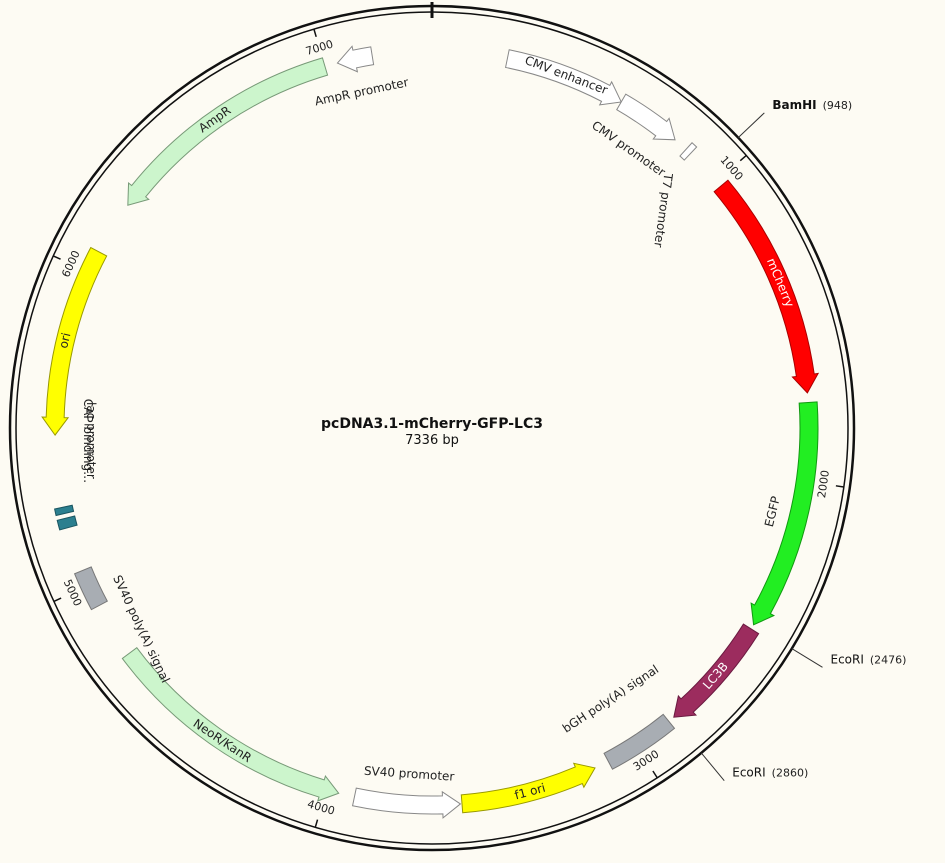 This screenshot has height=863, width=945. What do you see at coordinates (790, 773) in the screenshot?
I see `site-position: (2860)` at bounding box center [790, 773].